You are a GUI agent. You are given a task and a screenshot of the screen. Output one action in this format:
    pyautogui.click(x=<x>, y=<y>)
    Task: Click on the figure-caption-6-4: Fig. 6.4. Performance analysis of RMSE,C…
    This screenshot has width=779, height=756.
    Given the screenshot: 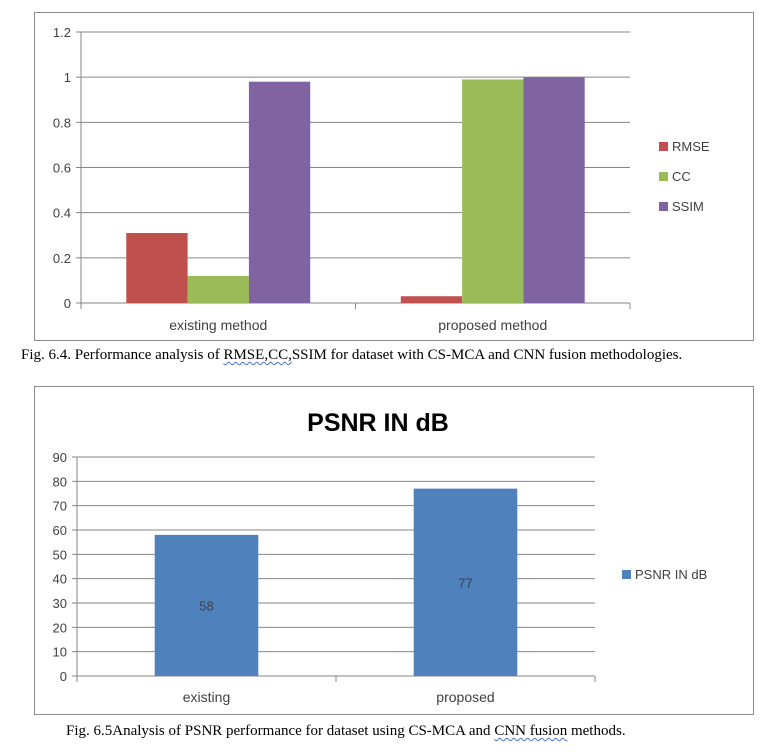 What is the action you would take?
    pyautogui.click(x=351, y=355)
    